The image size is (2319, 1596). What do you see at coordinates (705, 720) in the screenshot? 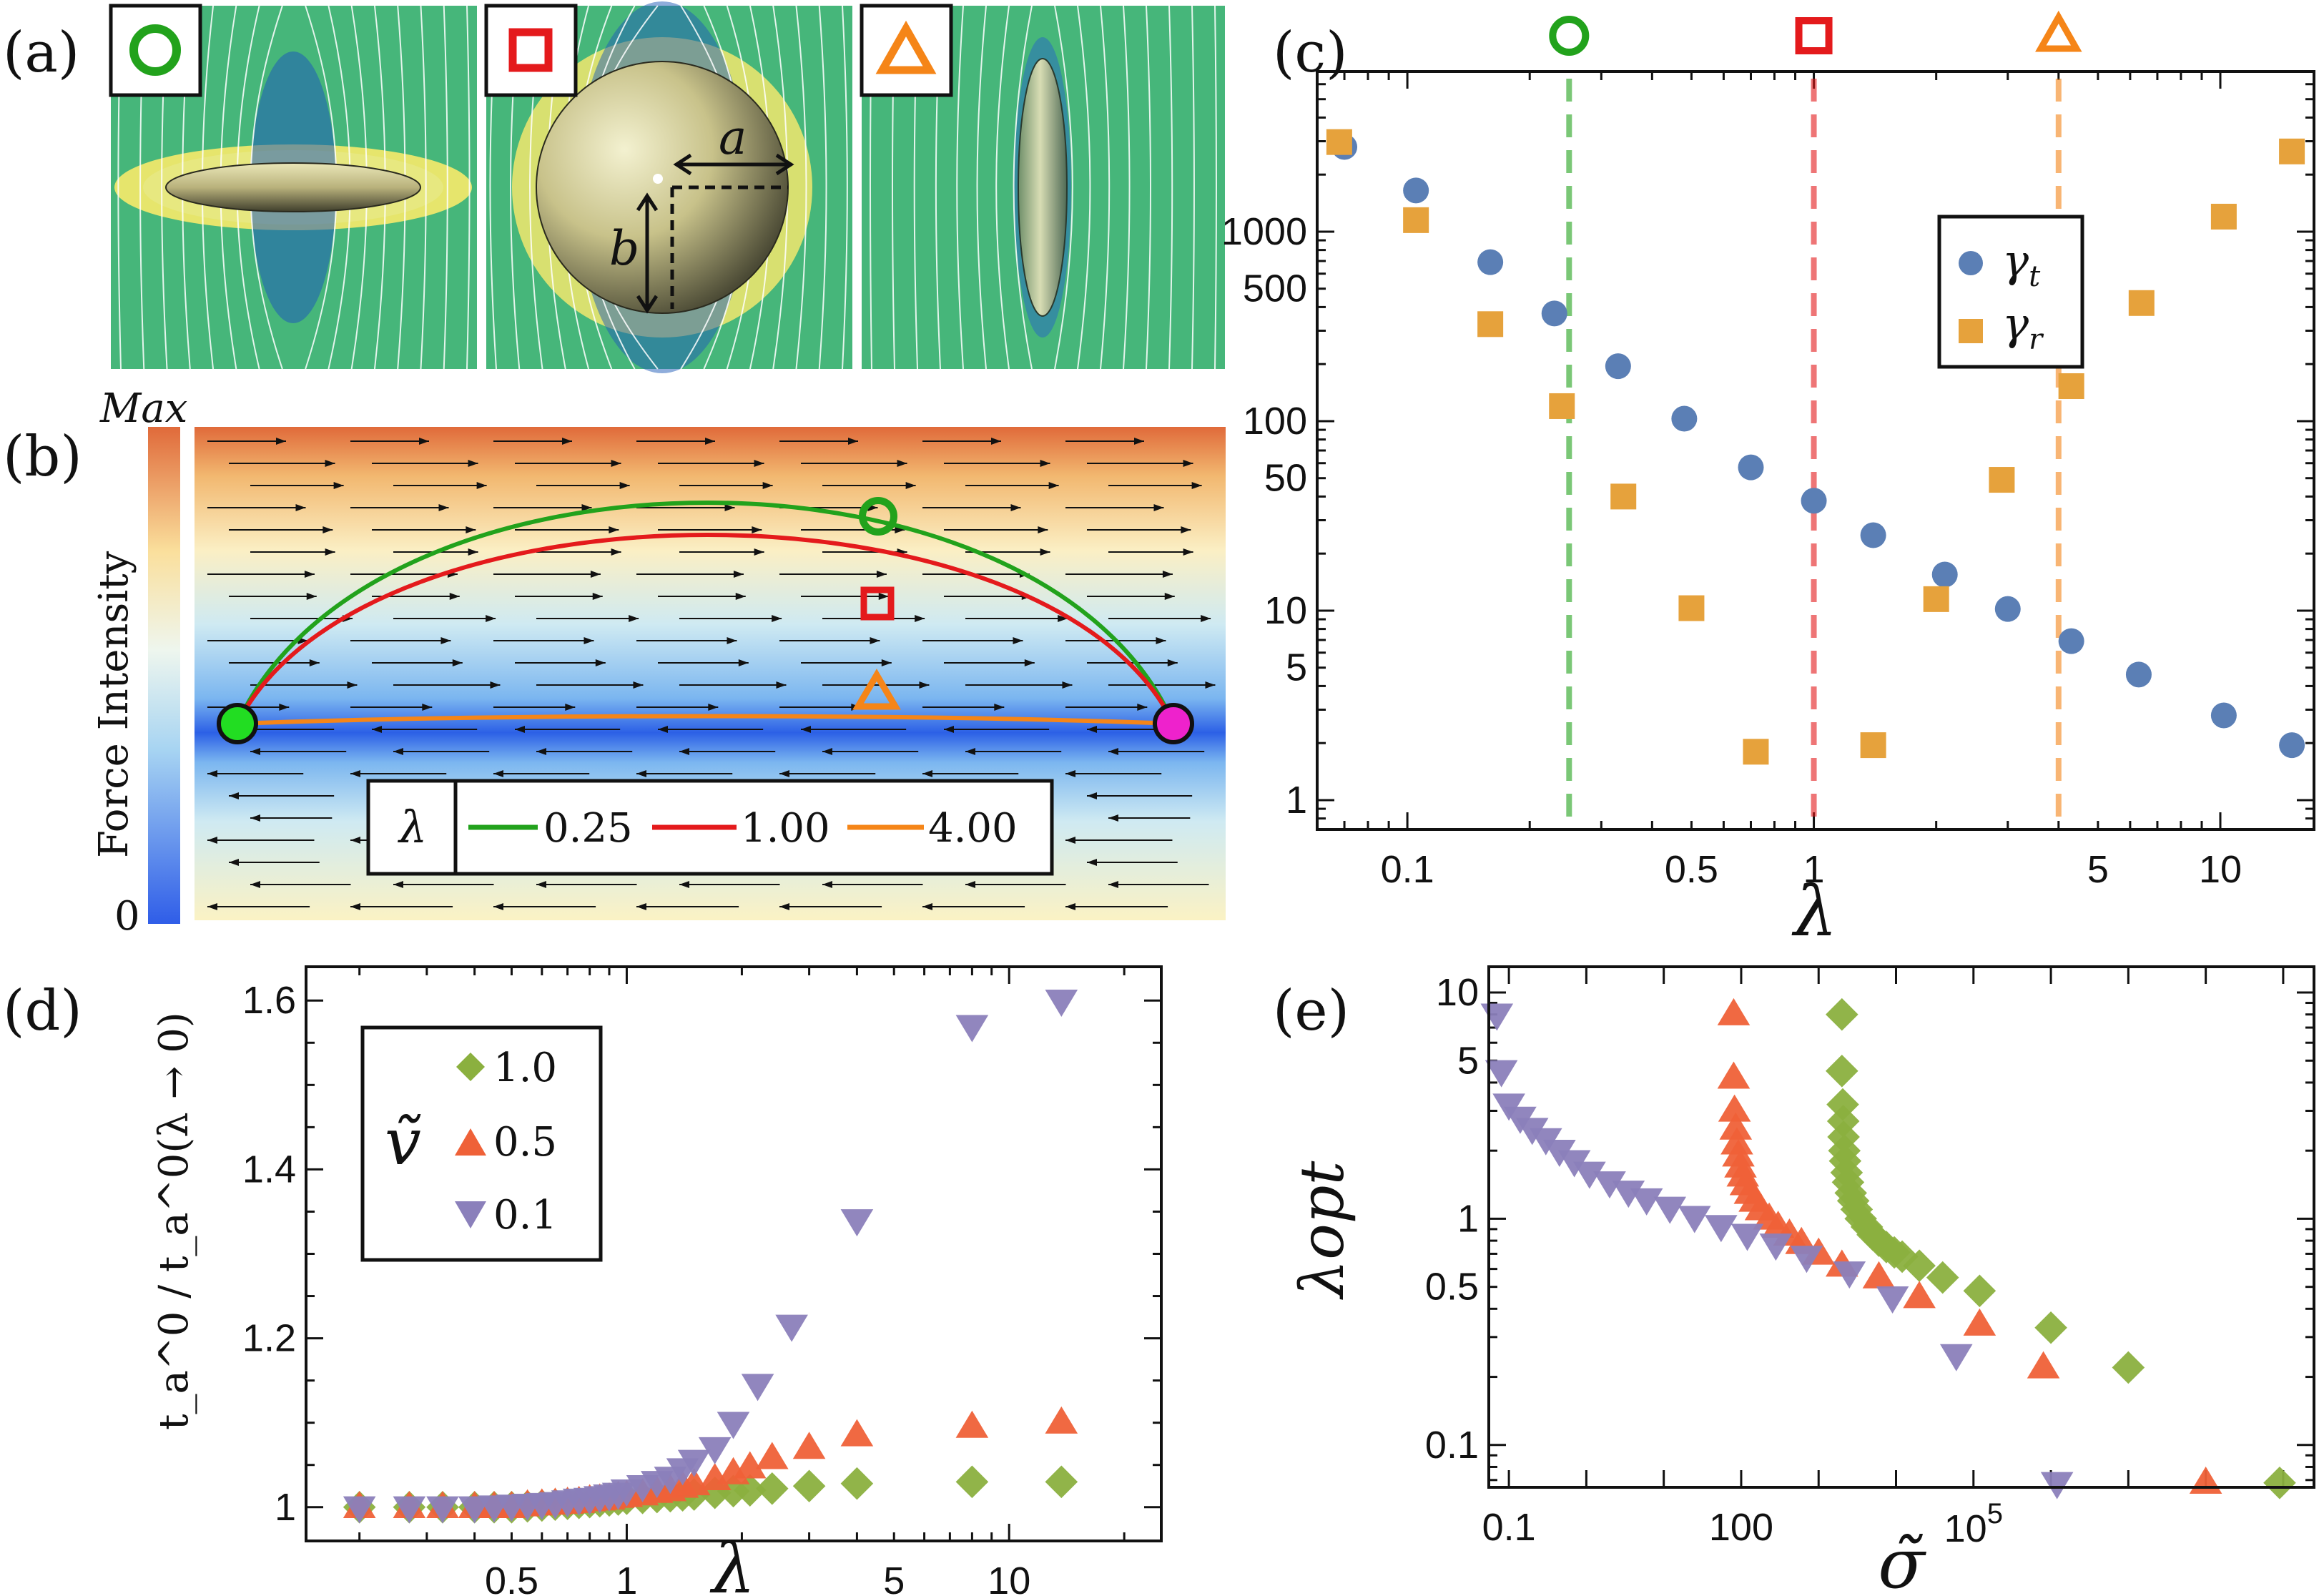
I see `path-lambda-4.00` at bounding box center [705, 720].